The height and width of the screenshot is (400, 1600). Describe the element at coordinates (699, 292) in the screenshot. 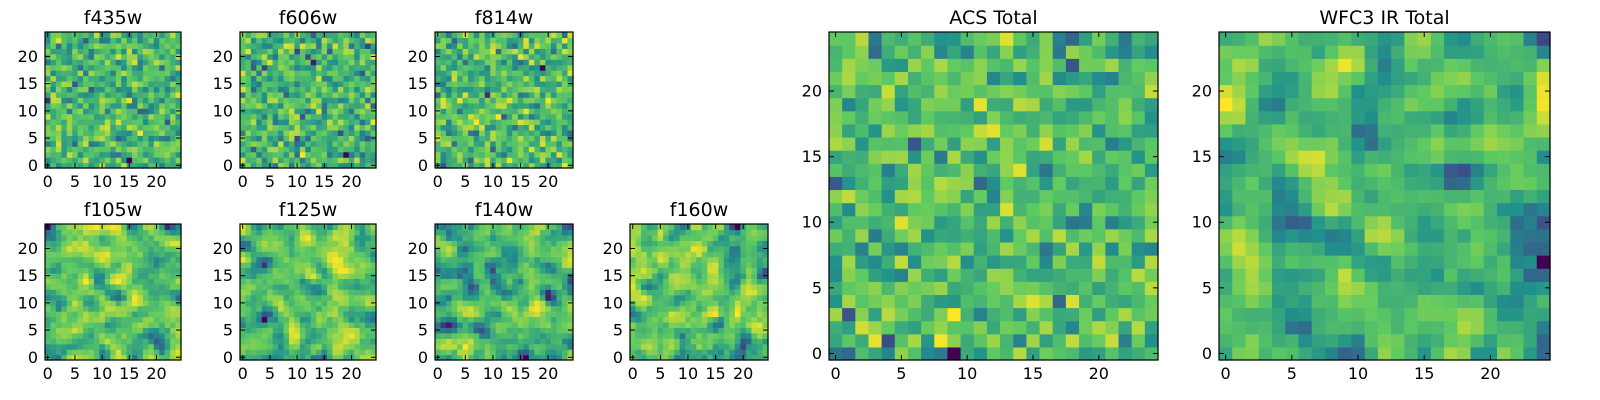

I see `axes-frame` at that location.